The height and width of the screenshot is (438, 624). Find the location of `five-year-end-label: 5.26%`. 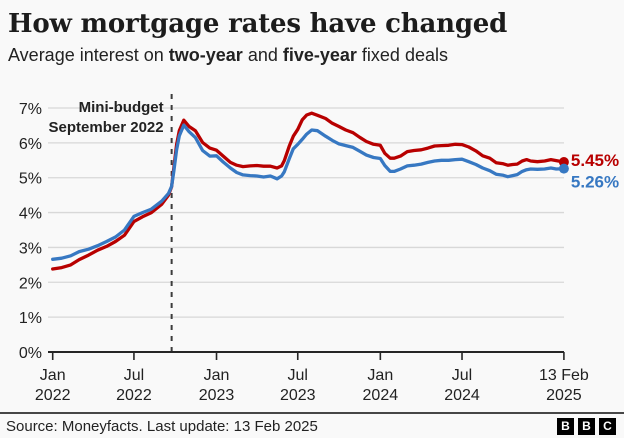

five-year-end-label: 5.26% is located at coordinates (595, 182).